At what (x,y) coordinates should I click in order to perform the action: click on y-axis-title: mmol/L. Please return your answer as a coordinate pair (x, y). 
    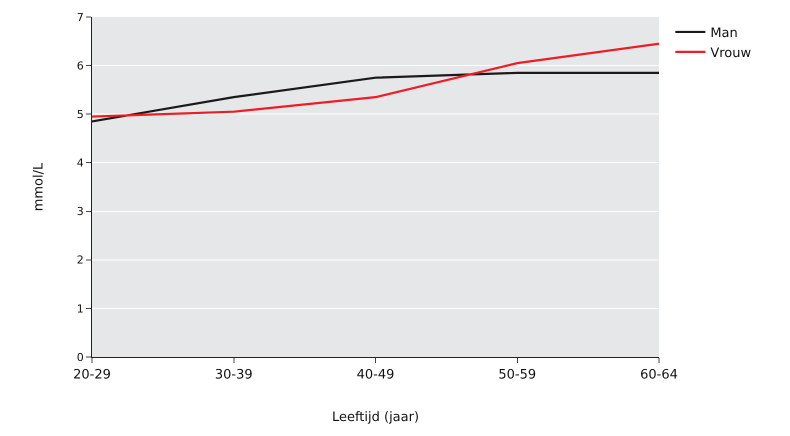
    Looking at the image, I should click on (39, 187).